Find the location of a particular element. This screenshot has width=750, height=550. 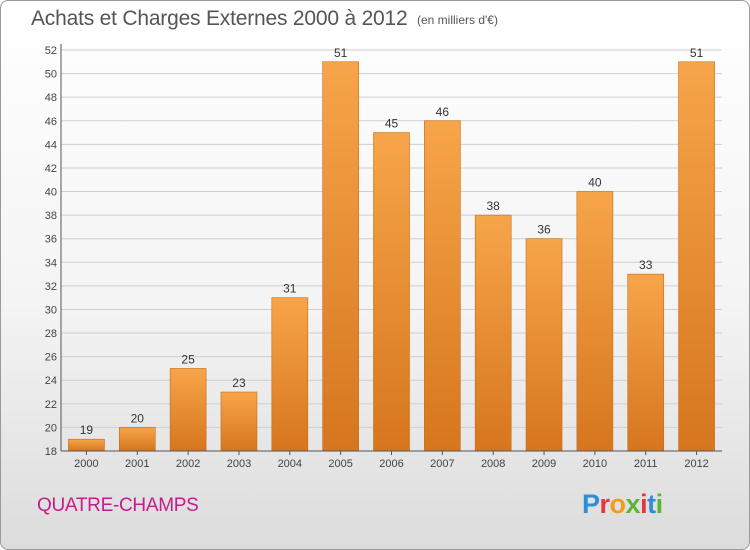

x-tick-label: 2011 is located at coordinates (646, 464).